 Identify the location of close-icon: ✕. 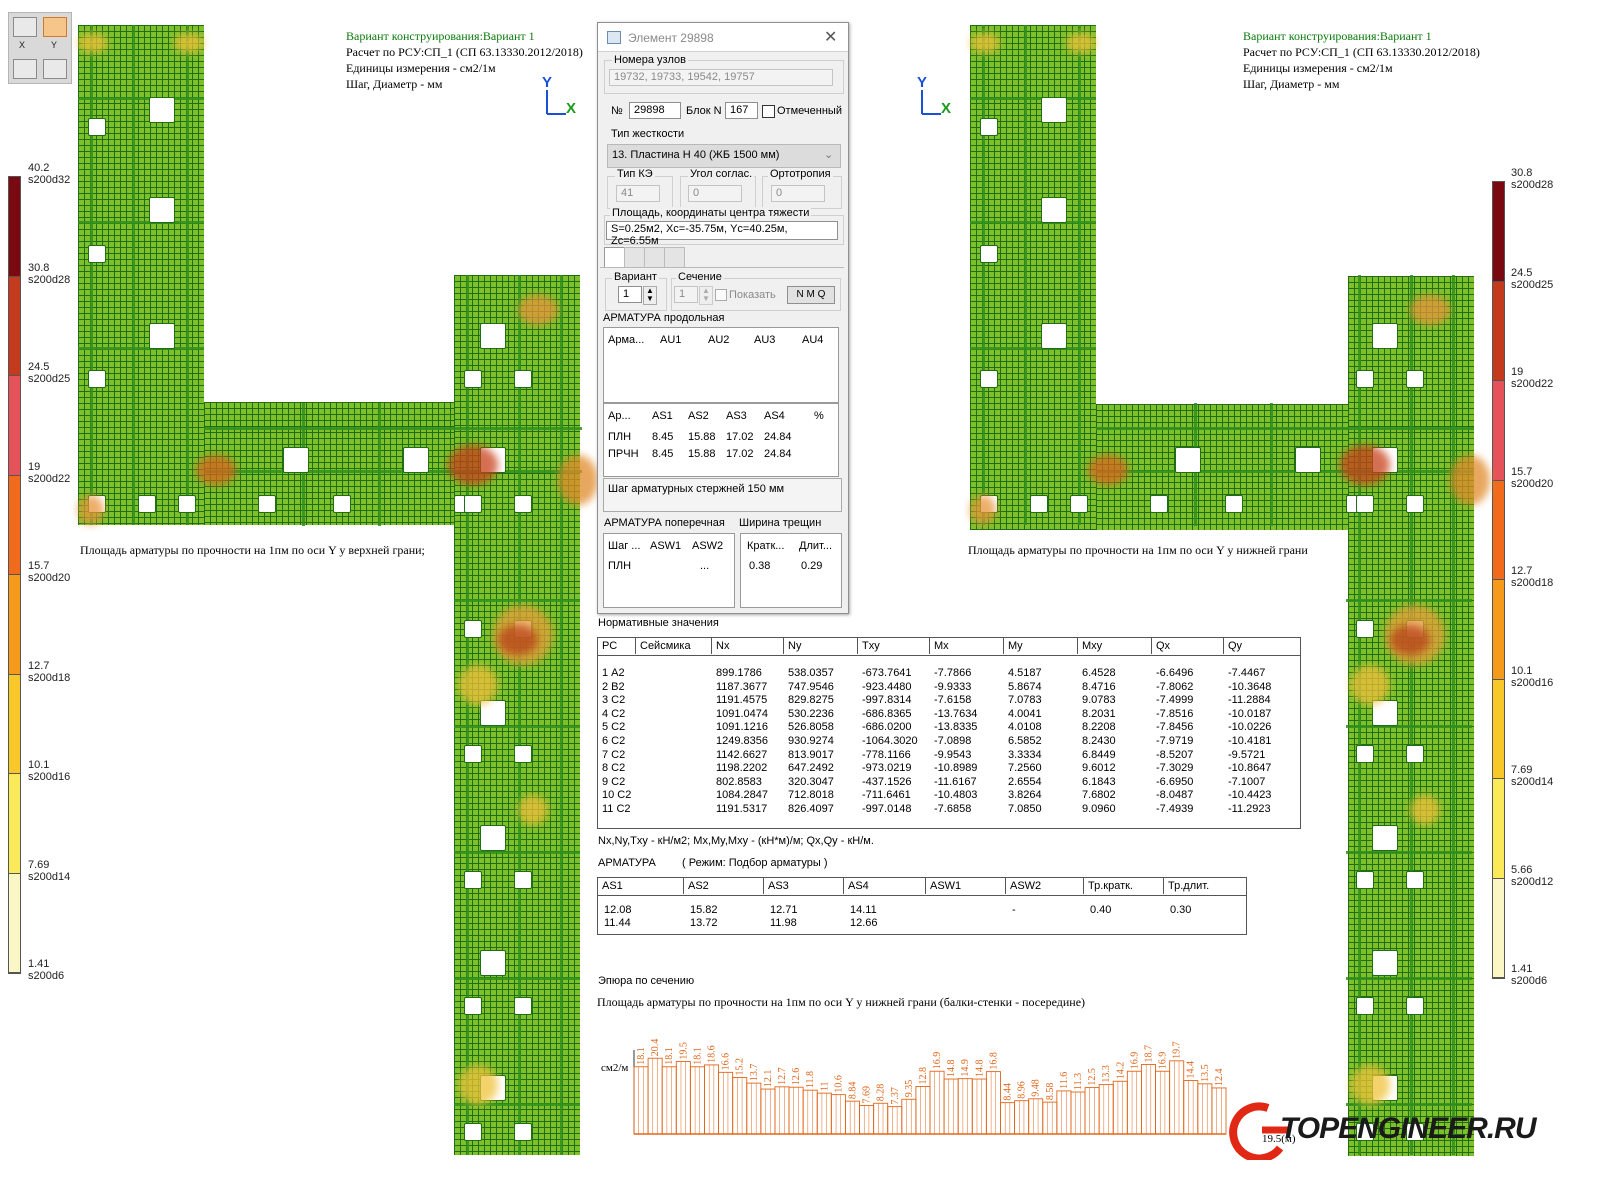
(831, 37).